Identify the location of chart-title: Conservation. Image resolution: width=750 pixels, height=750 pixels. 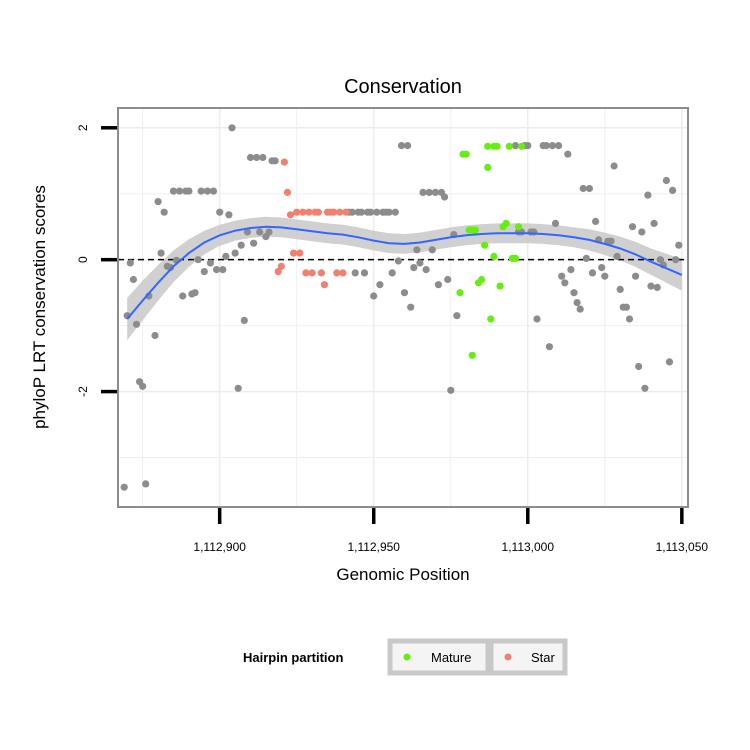
(403, 87).